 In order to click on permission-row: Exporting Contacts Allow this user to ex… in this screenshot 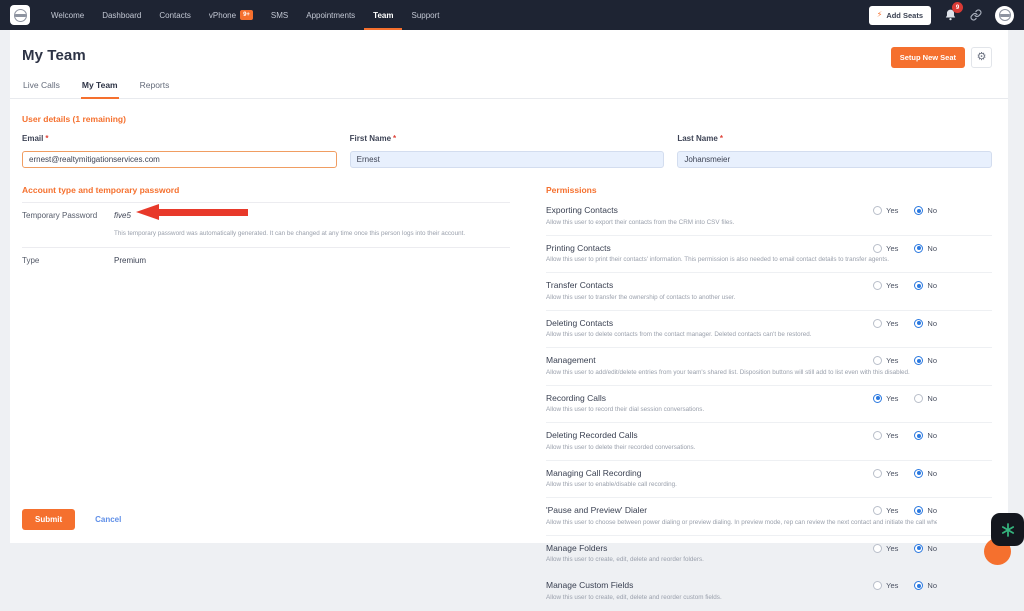, I will do `click(769, 217)`.